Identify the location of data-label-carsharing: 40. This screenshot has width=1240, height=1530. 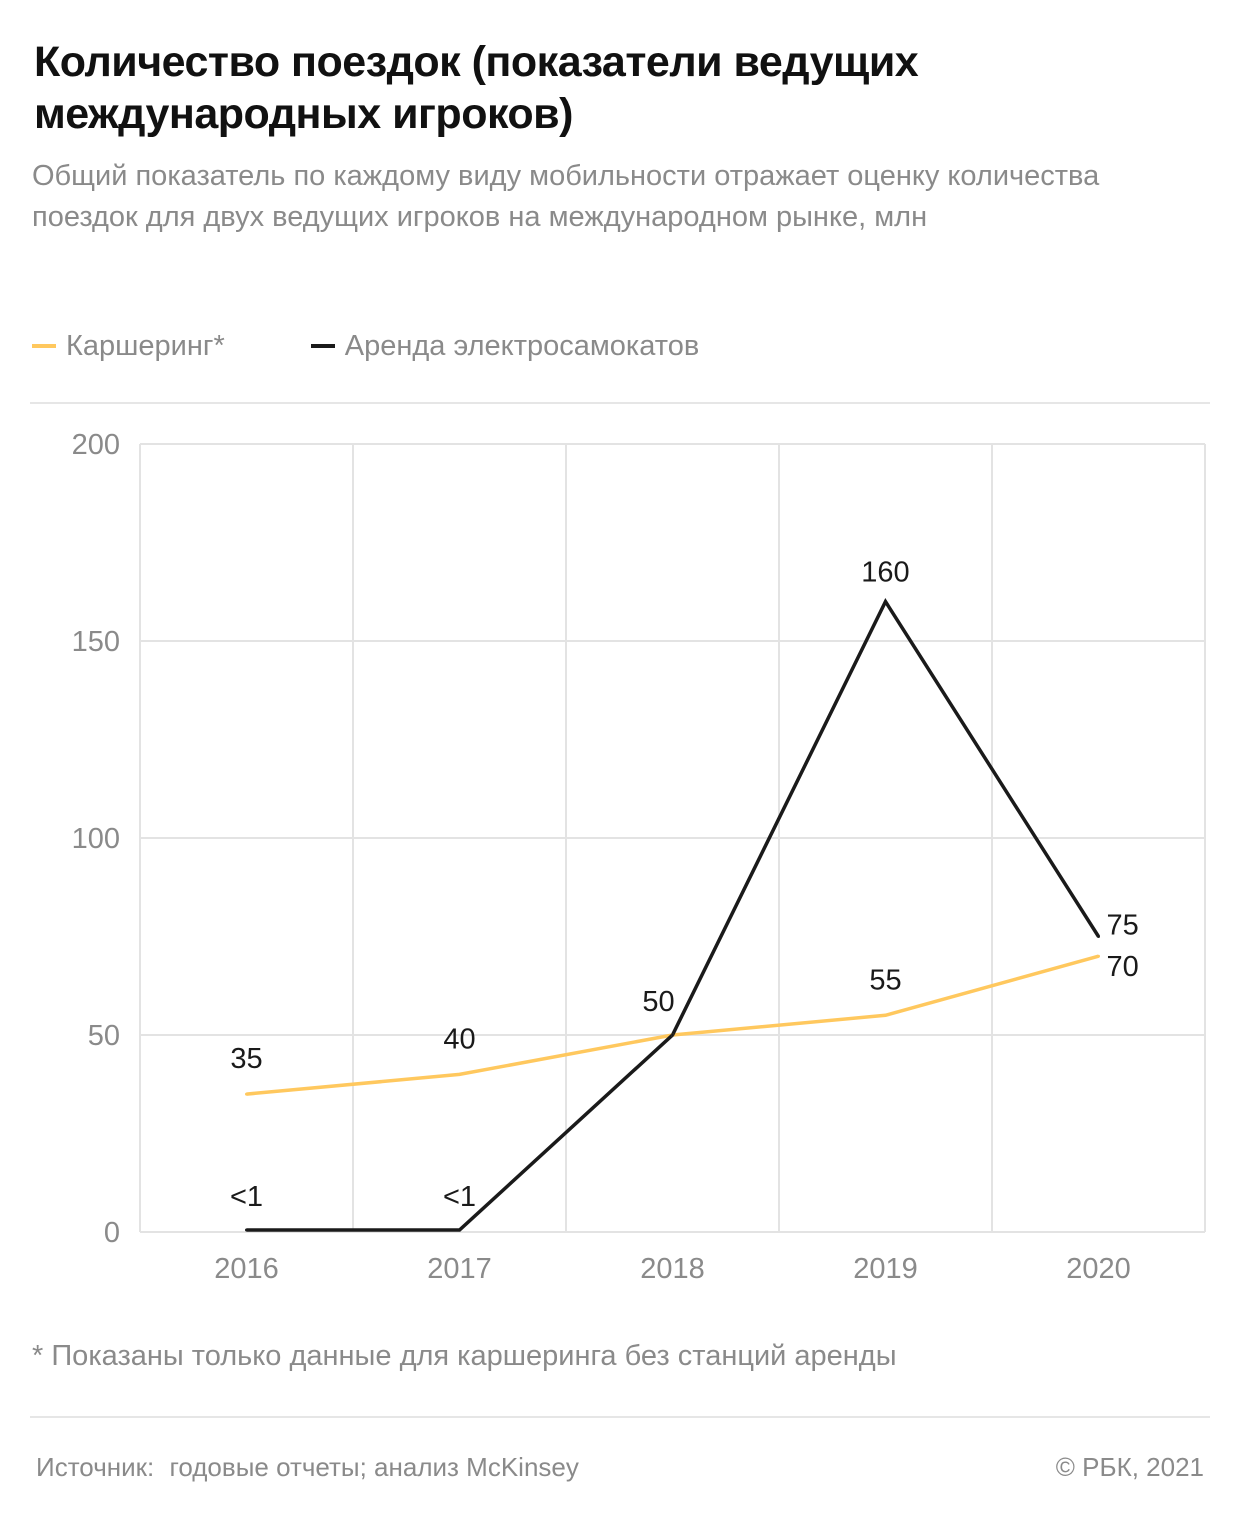
(459, 1039).